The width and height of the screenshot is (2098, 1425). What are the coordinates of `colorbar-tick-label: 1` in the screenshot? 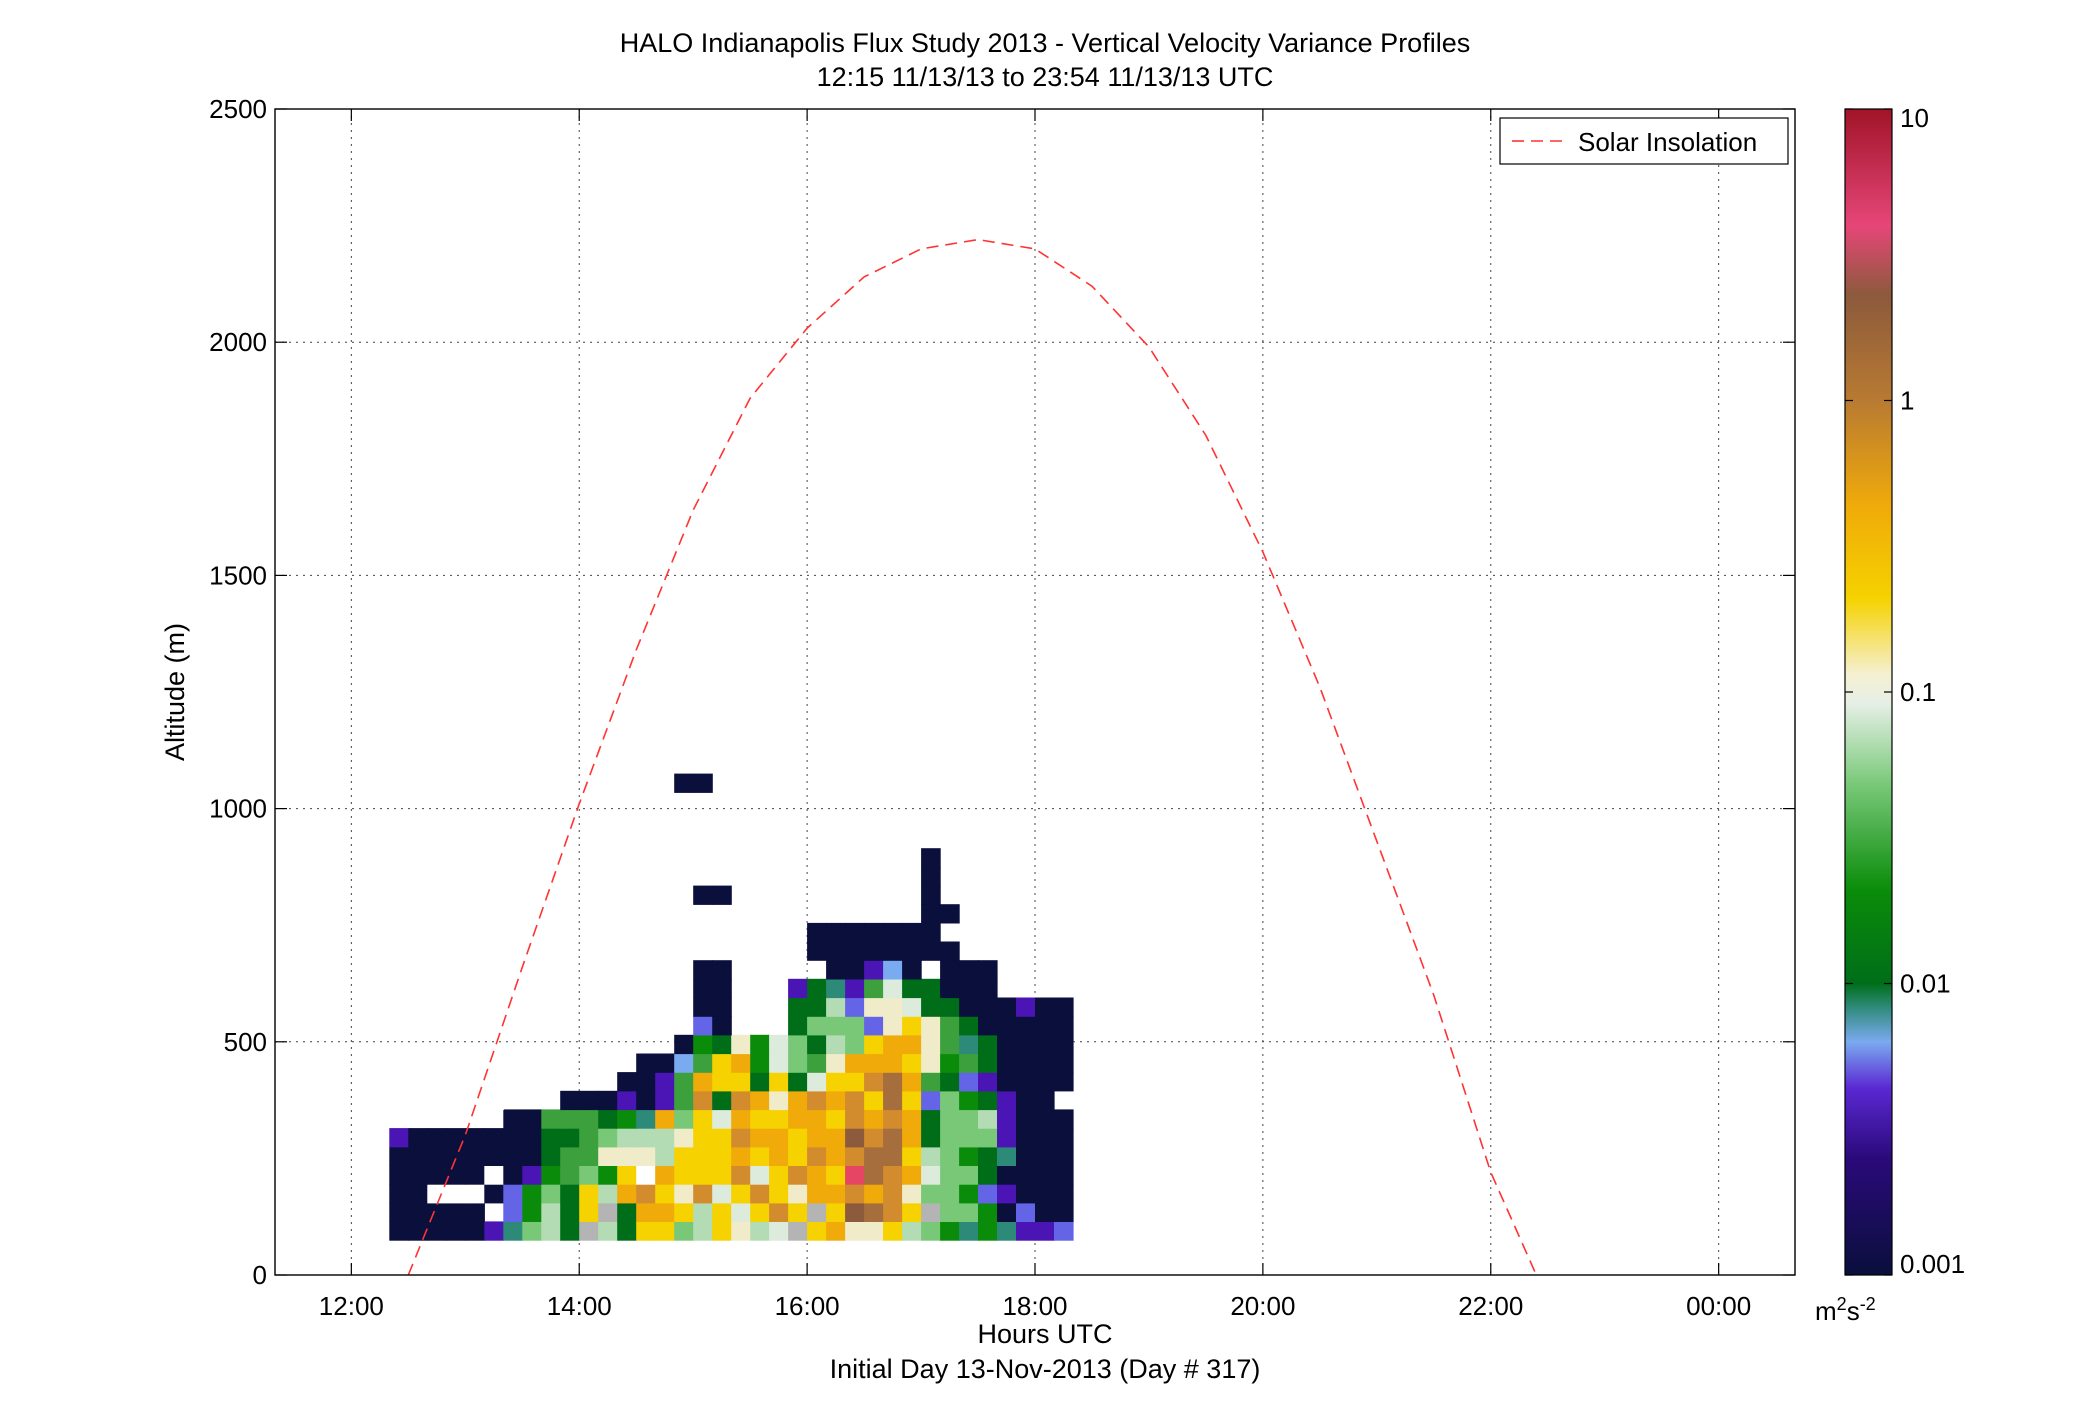 It's located at (1907, 401).